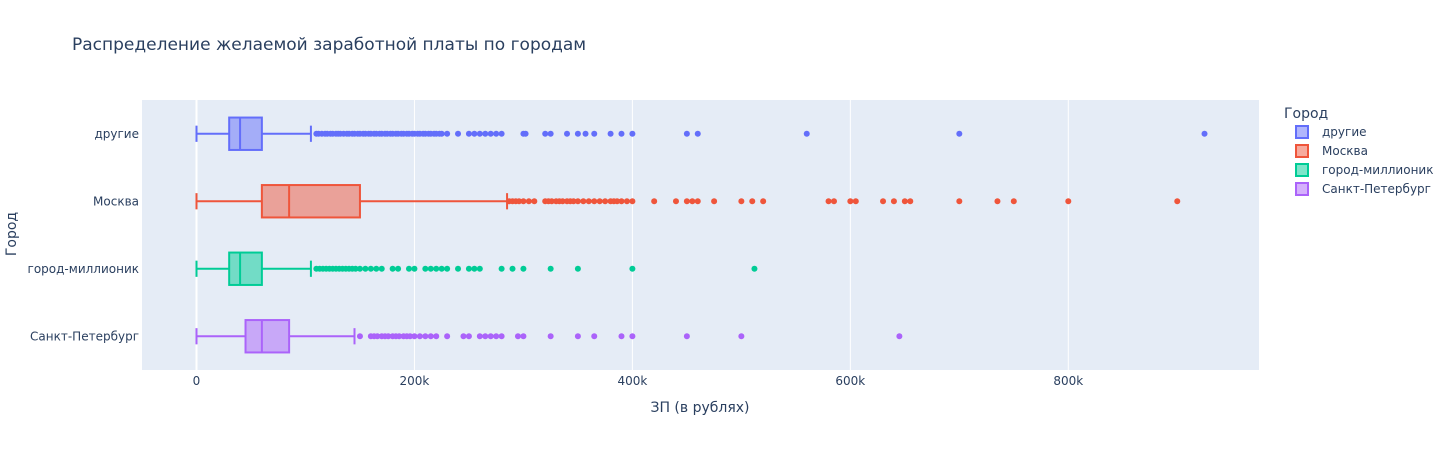  What do you see at coordinates (1377, 170) in the screenshot?
I see `legend-label: город-миллионик` at bounding box center [1377, 170].